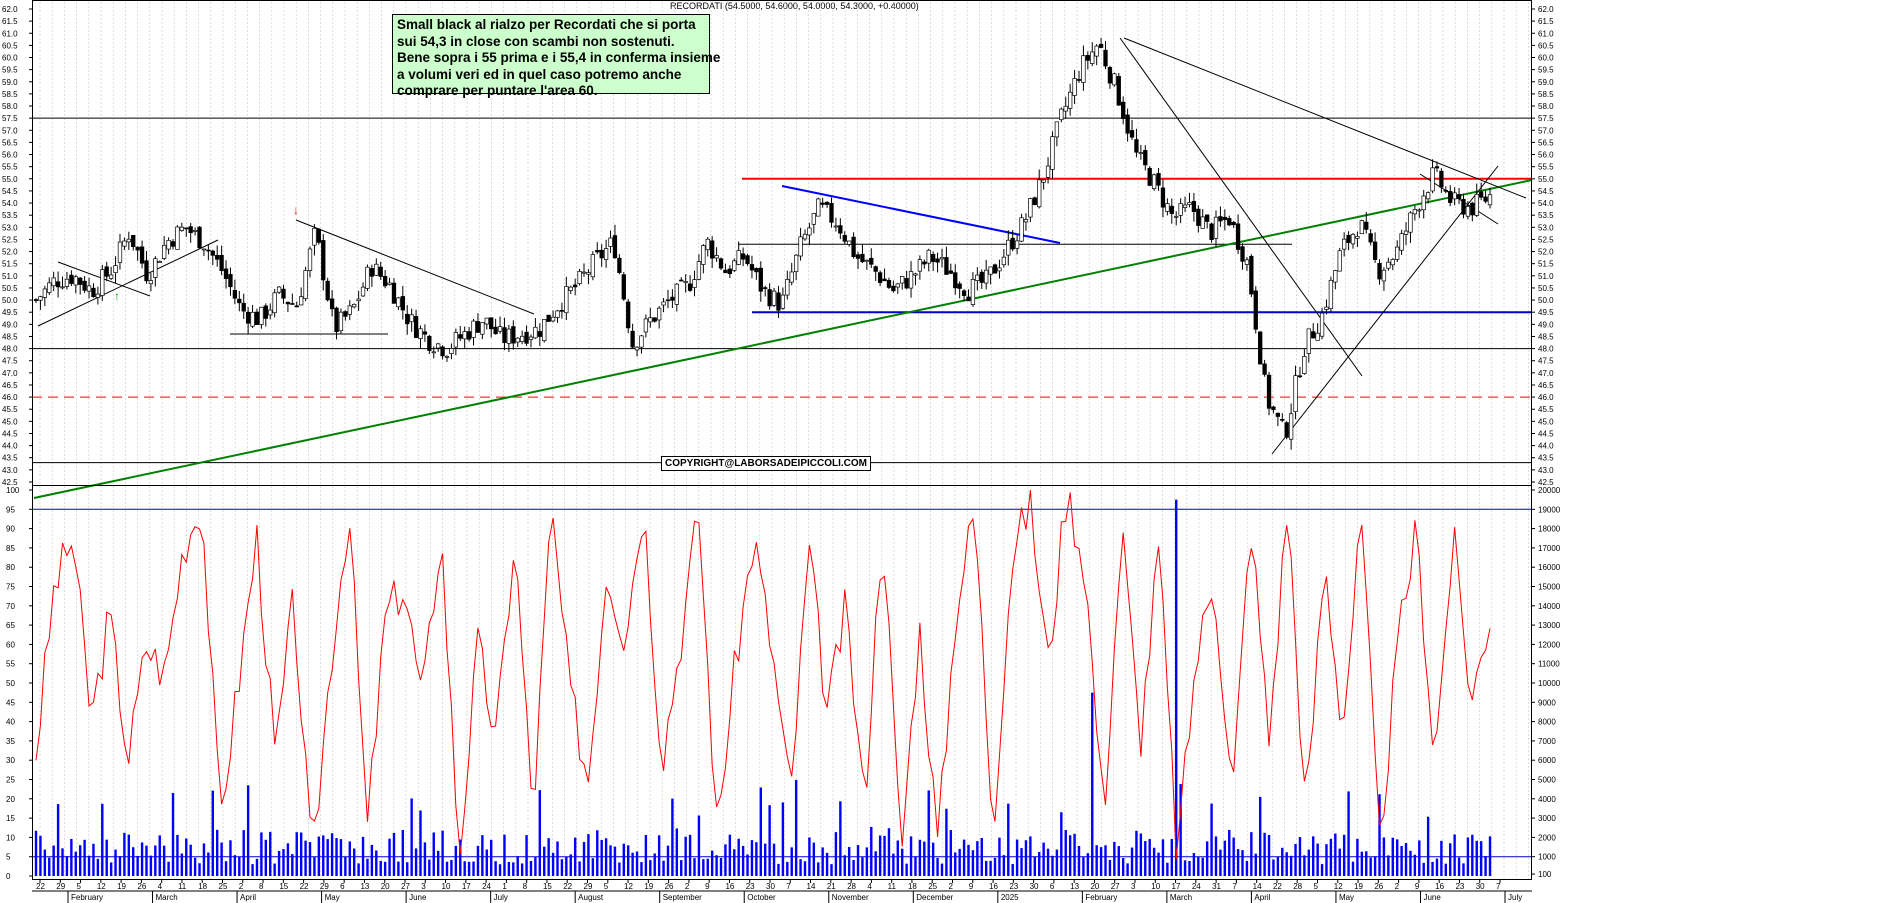  I want to click on oscillator-tick-label: 55, so click(10, 664).